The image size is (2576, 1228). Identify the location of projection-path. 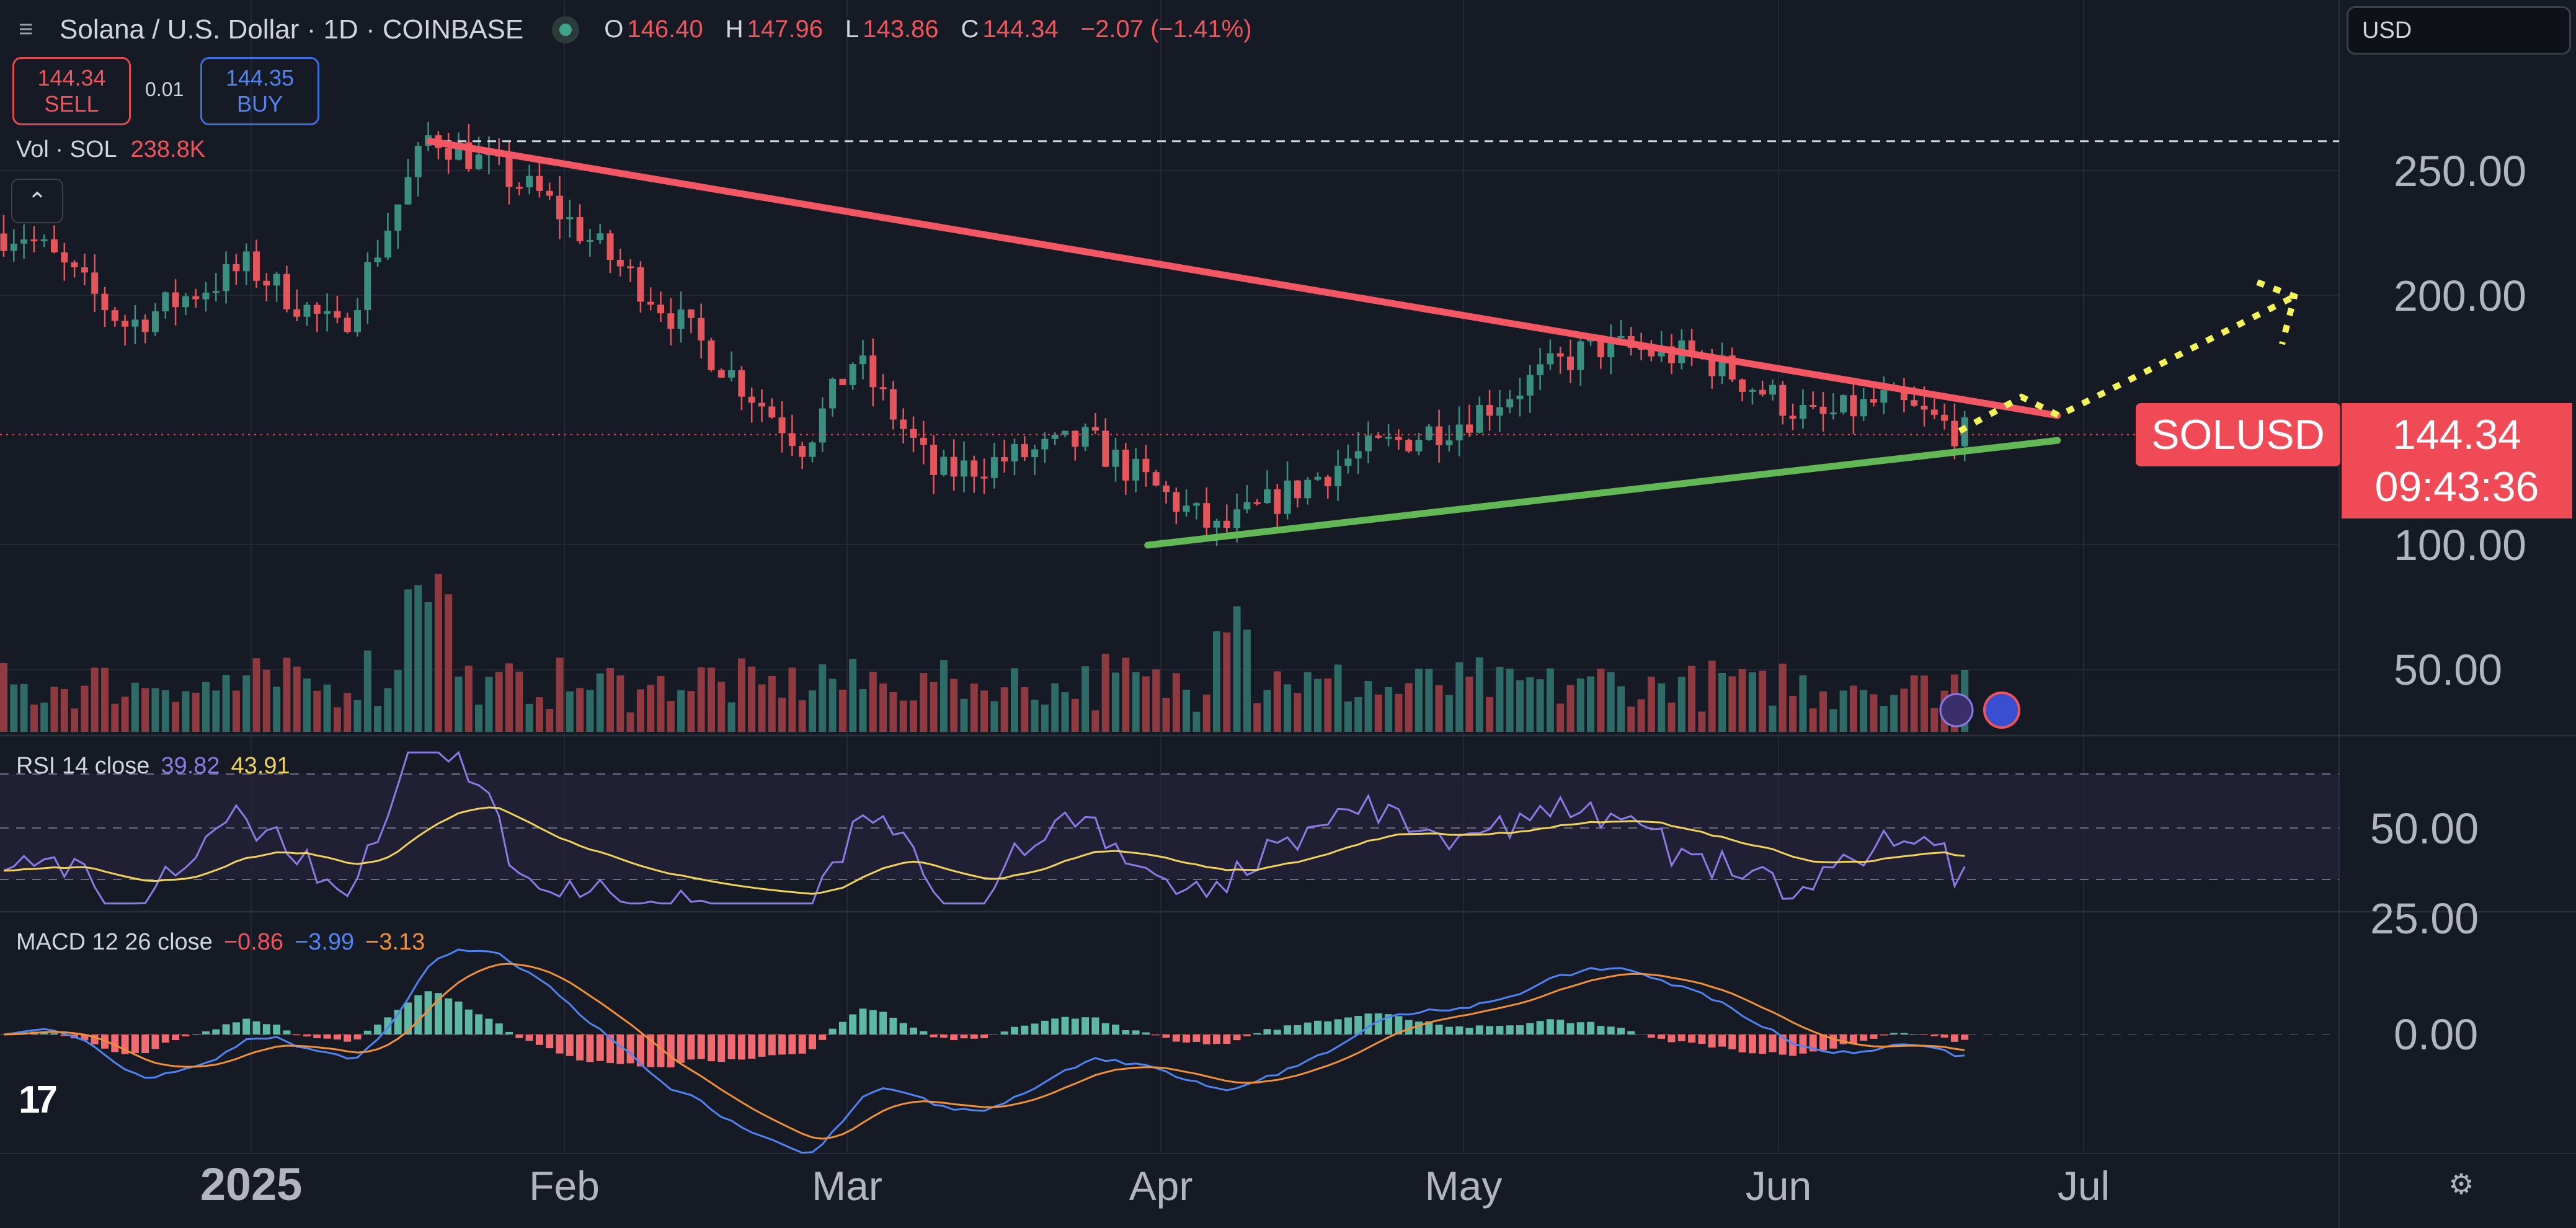
(2127, 364).